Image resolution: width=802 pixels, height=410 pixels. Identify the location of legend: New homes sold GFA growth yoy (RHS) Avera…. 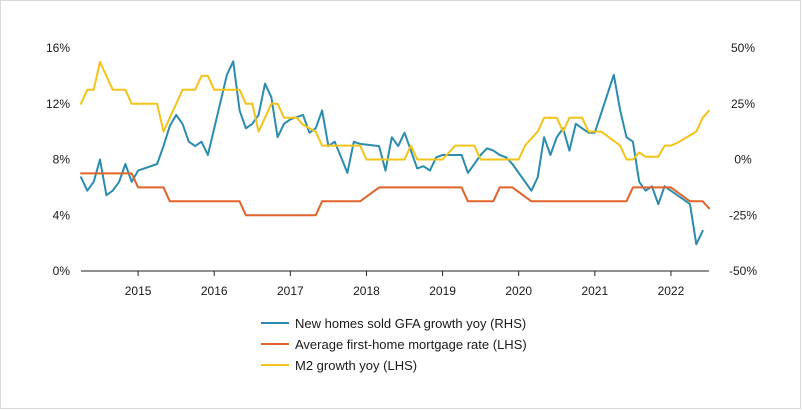
(394, 344).